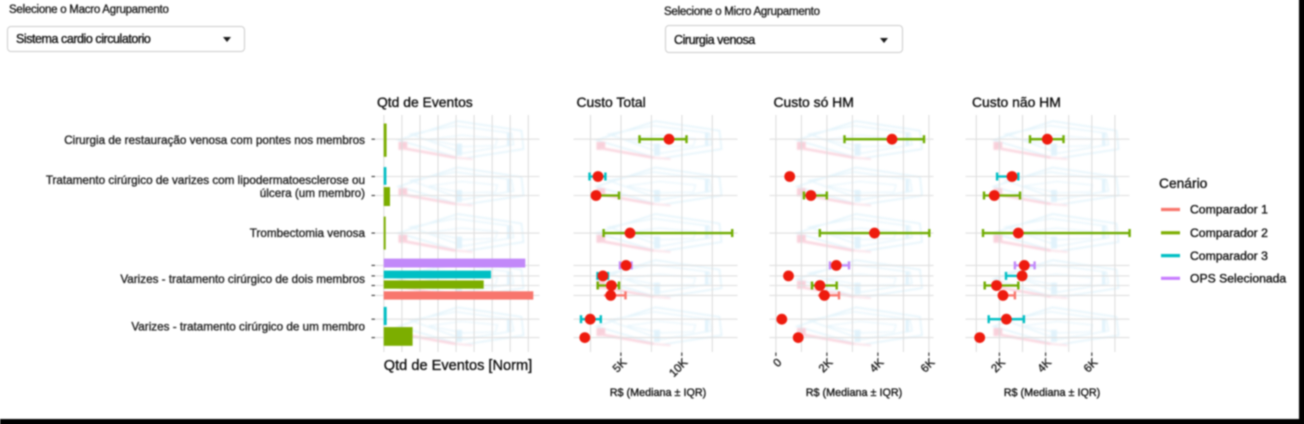 The image size is (1304, 424). What do you see at coordinates (312, 193) in the screenshot?
I see `svg-text: úlcera (um membro)` at bounding box center [312, 193].